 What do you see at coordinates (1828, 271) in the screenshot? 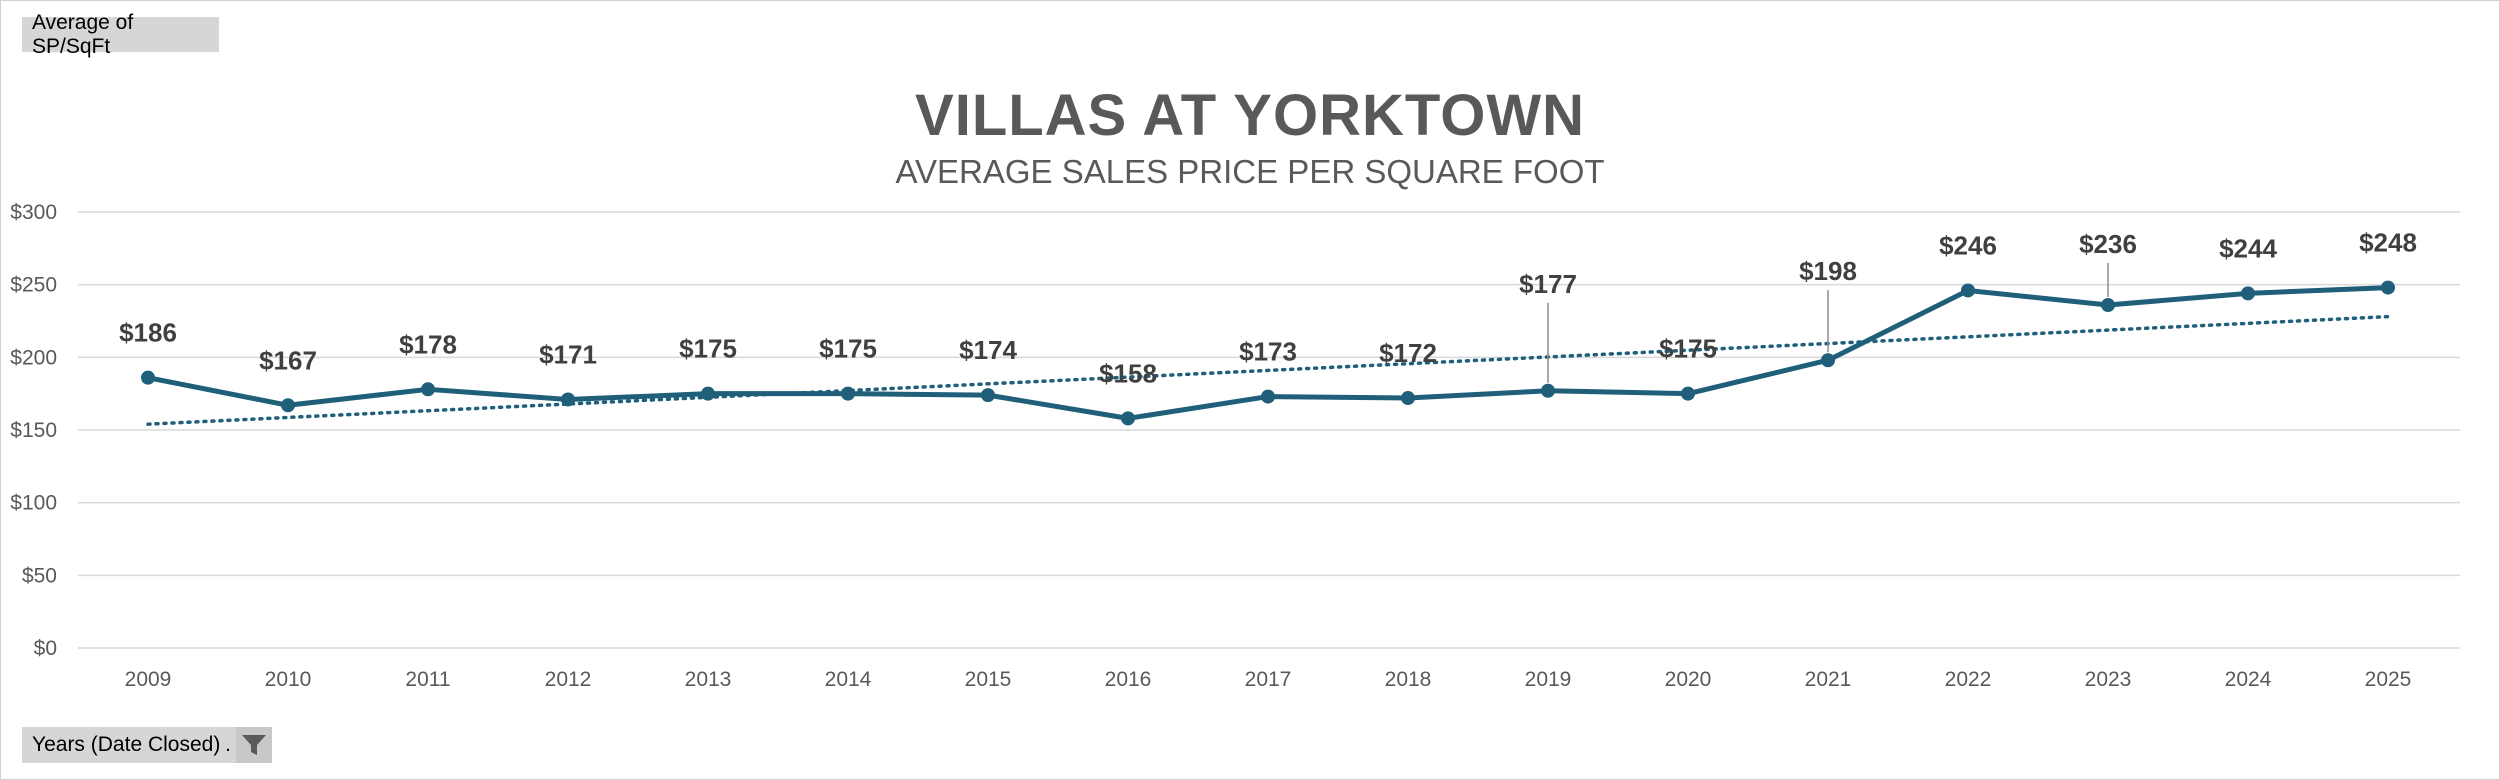
I see `data-label: $198` at bounding box center [1828, 271].